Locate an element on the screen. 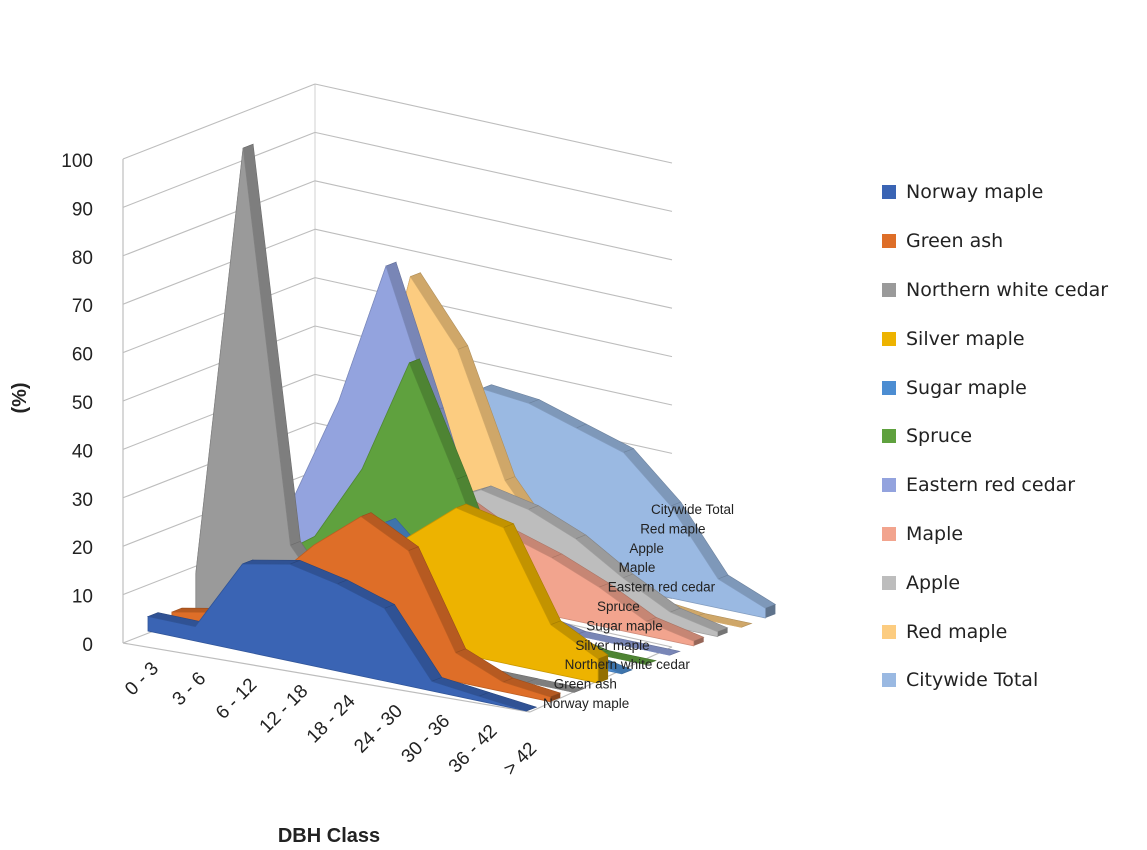  depth-axis-label: Sugar maple is located at coordinates (624, 625).